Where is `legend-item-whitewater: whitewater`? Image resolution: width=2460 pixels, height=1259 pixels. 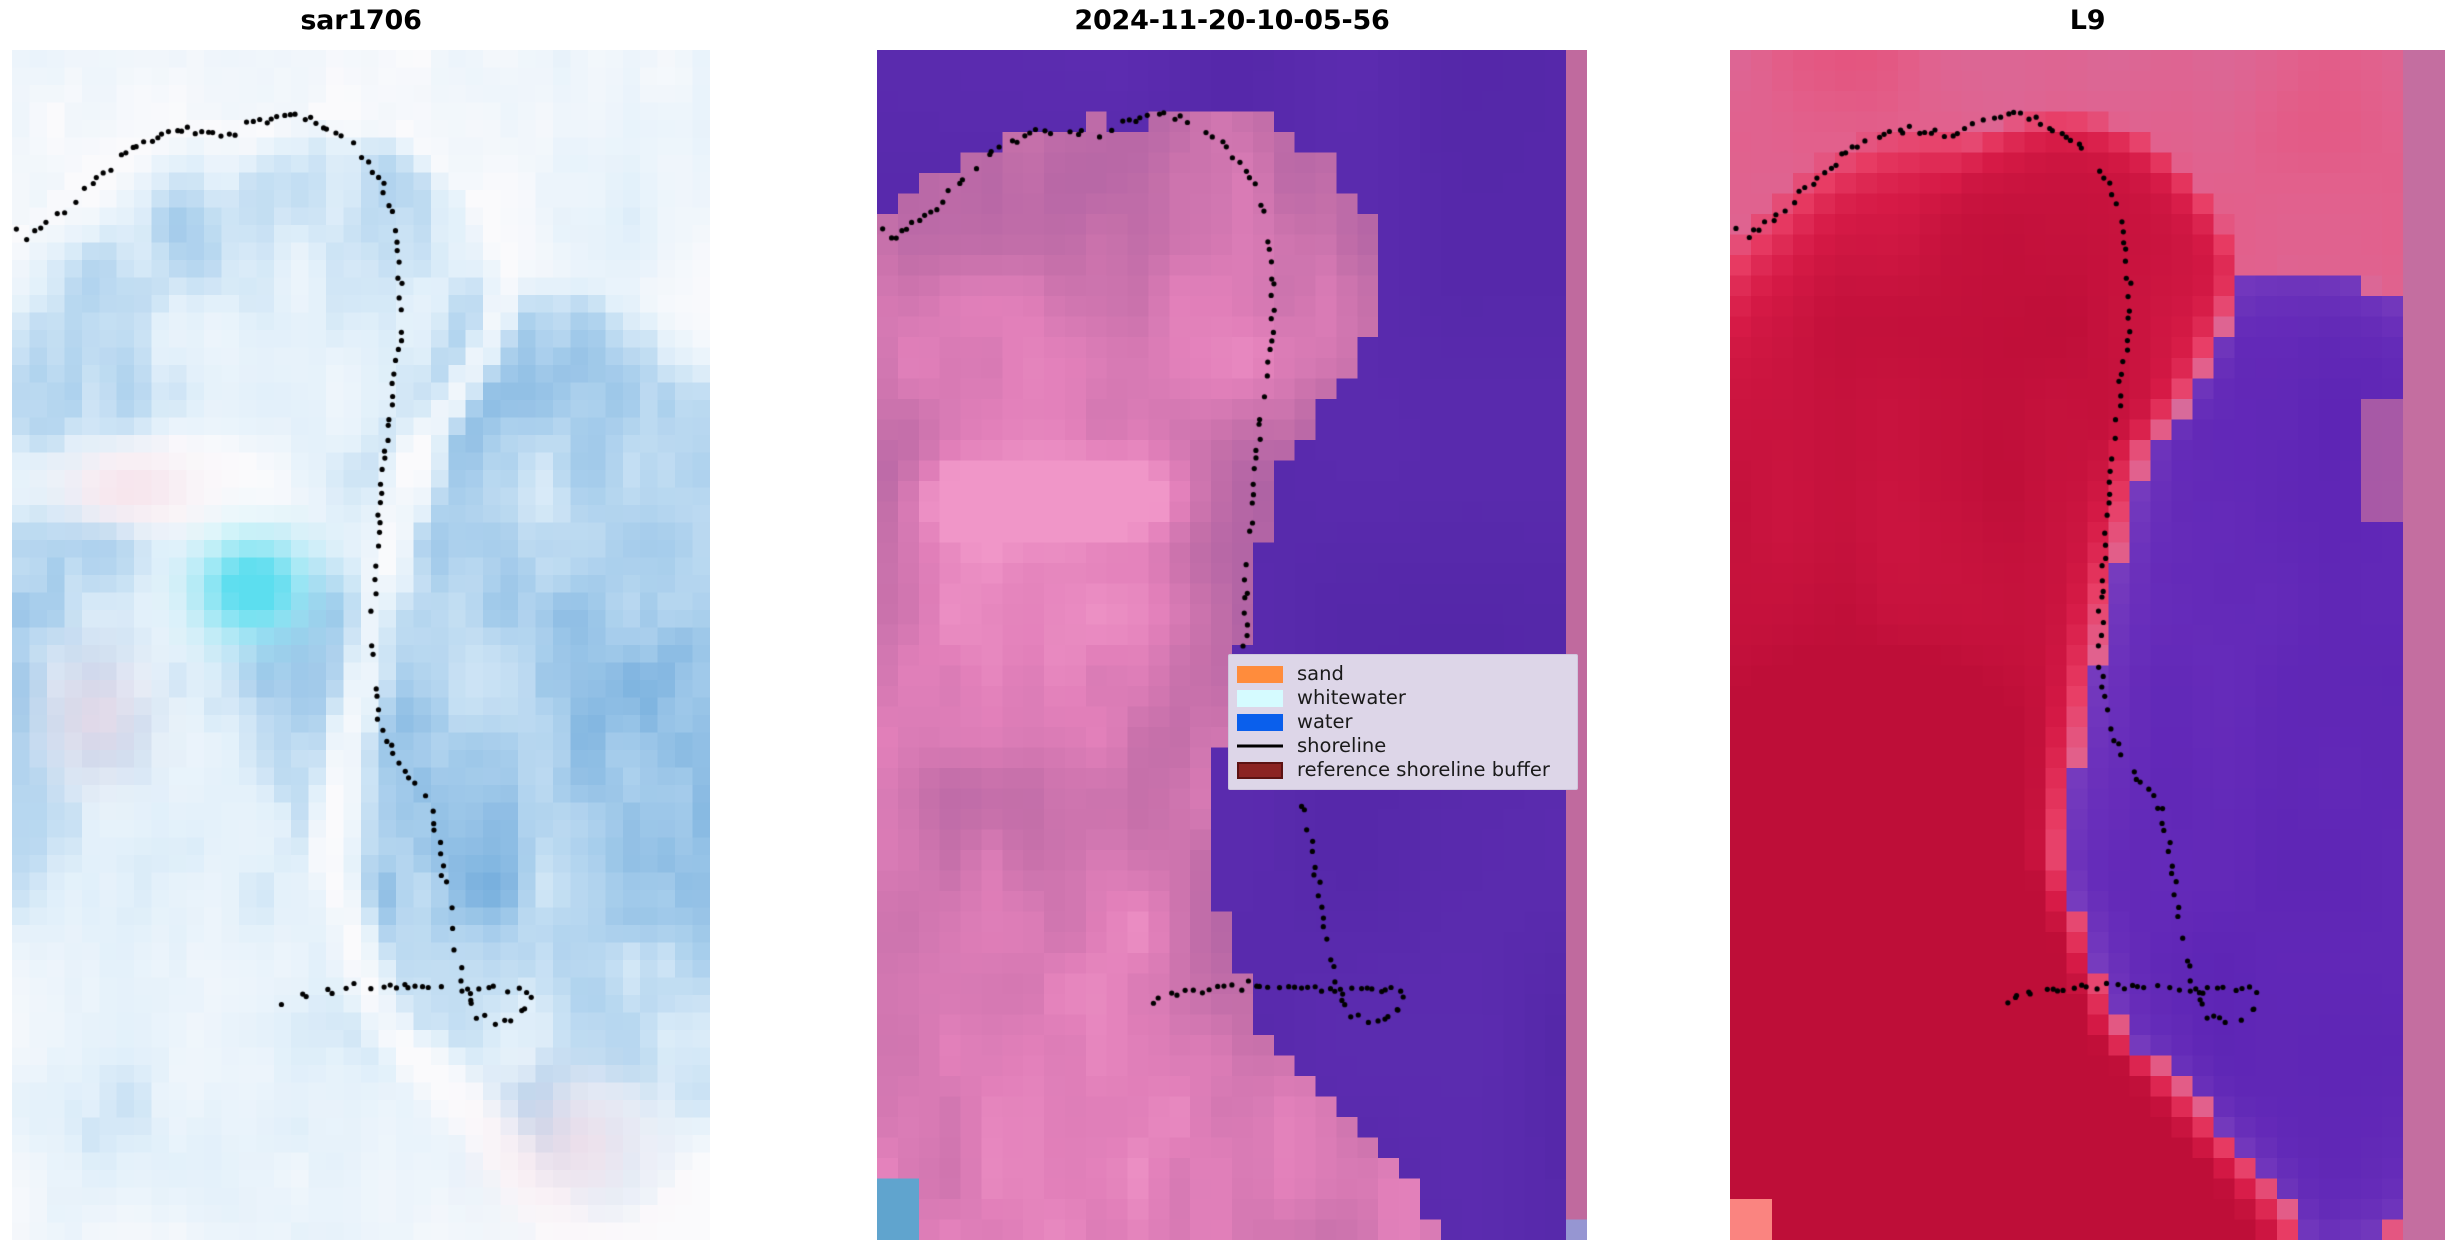
legend-item-whitewater: whitewater is located at coordinates (1403, 698).